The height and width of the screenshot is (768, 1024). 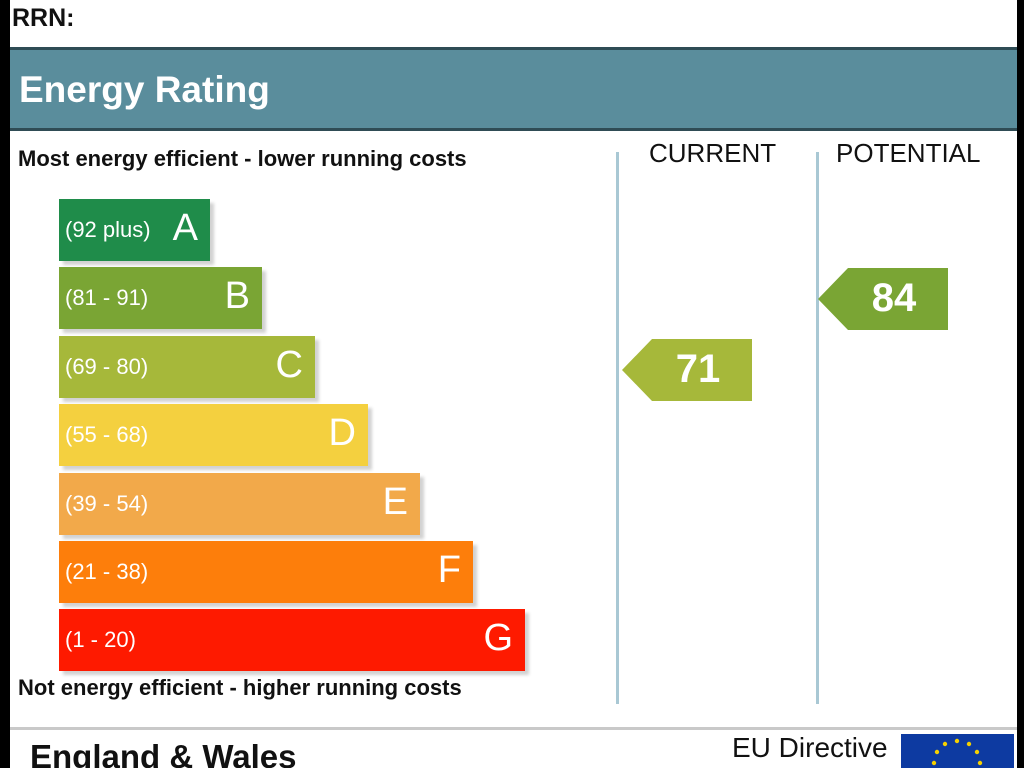 I want to click on current-column-divider, so click(x=617, y=428).